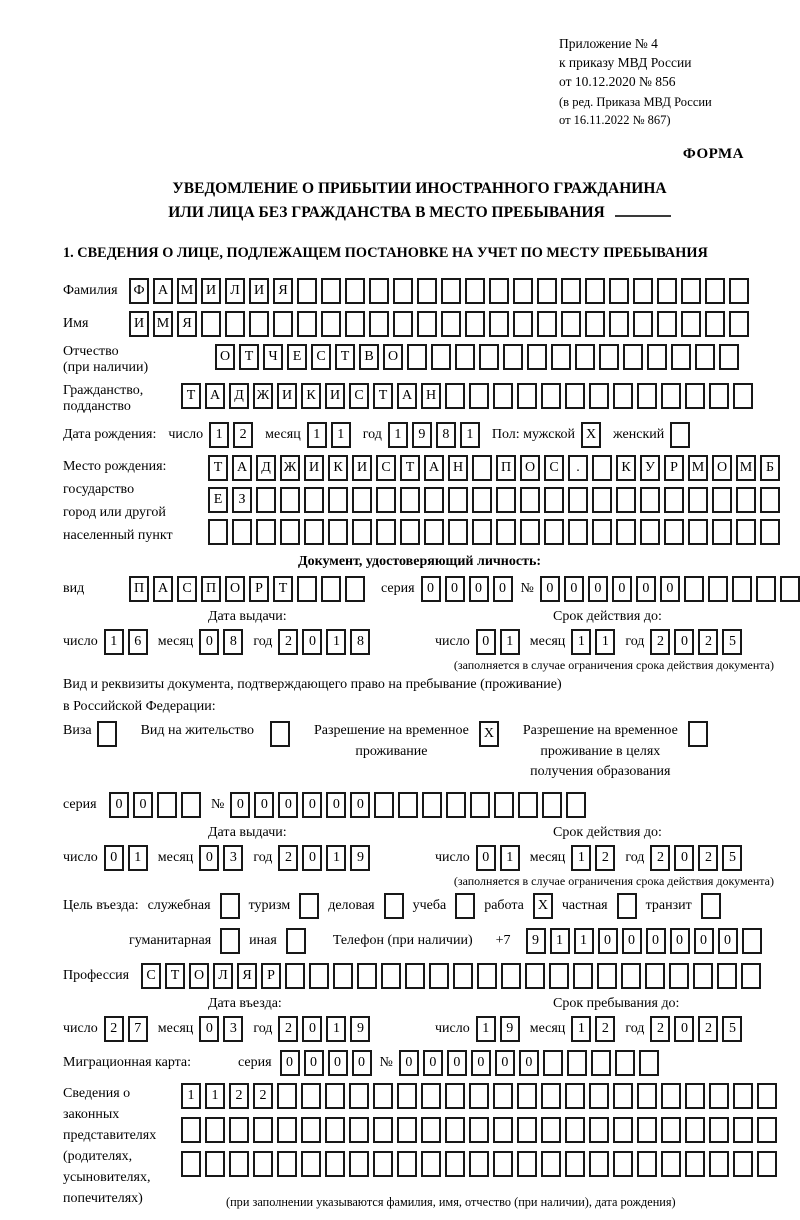 This screenshot has height=1220, width=800. What do you see at coordinates (163, 324) in the screenshot?
I see `char-box: М` at bounding box center [163, 324].